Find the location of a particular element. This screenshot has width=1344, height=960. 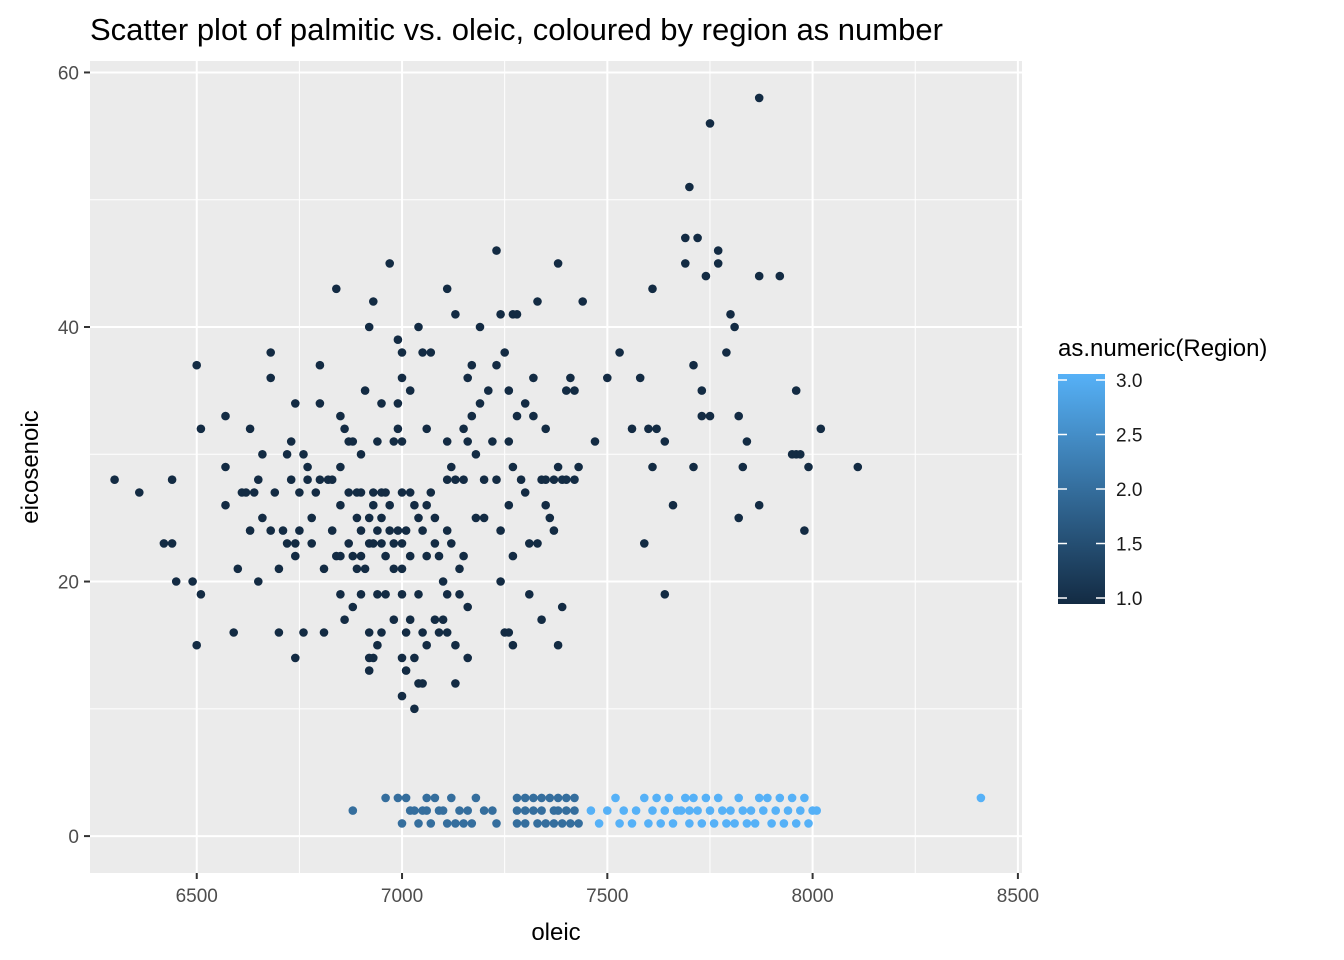

legend-ticks: 1.0 1.5 2.0 2.5 3.0 is located at coordinates (1100, 490).